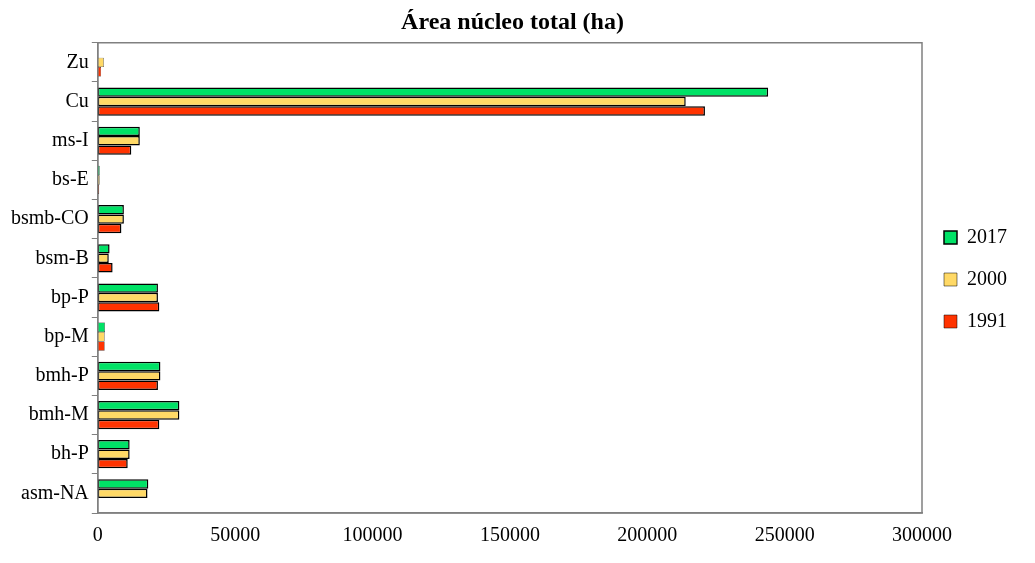 The height and width of the screenshot is (563, 1035). What do you see at coordinates (66, 335) in the screenshot?
I see `y-tick-label: bp-M` at bounding box center [66, 335].